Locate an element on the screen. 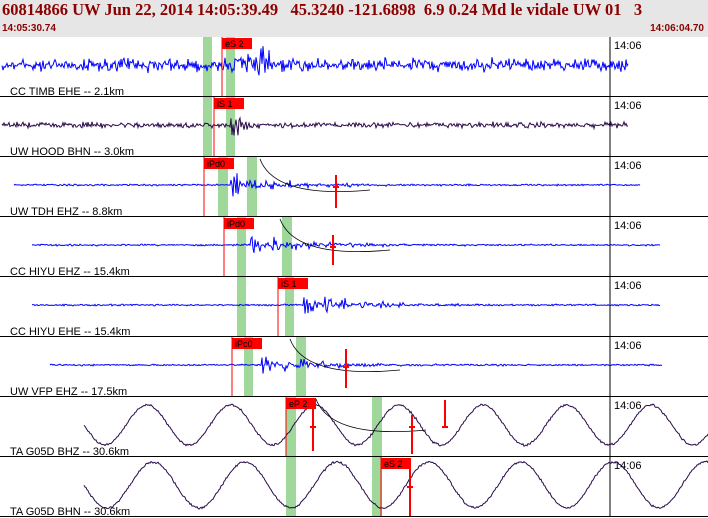 The width and height of the screenshot is (708, 518). trace-panel: 14:06 iS 1 UW HOOD BHN -- 3.0km is located at coordinates (354, 127).